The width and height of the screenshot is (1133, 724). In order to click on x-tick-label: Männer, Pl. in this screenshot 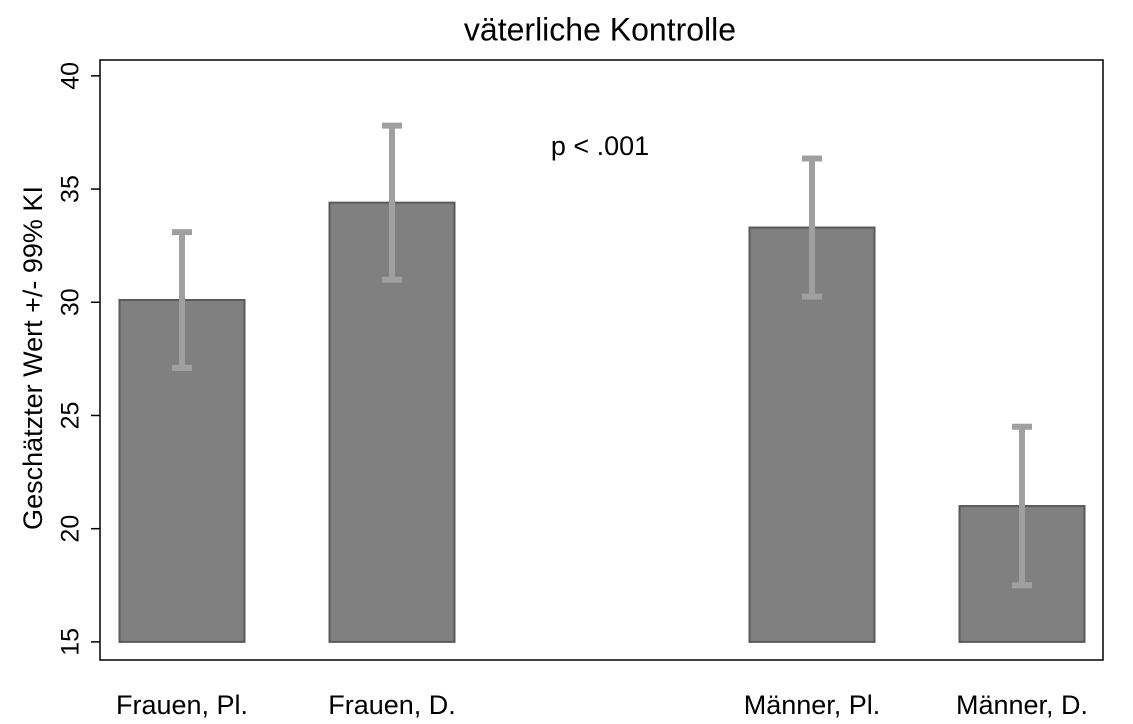, I will do `click(812, 705)`.